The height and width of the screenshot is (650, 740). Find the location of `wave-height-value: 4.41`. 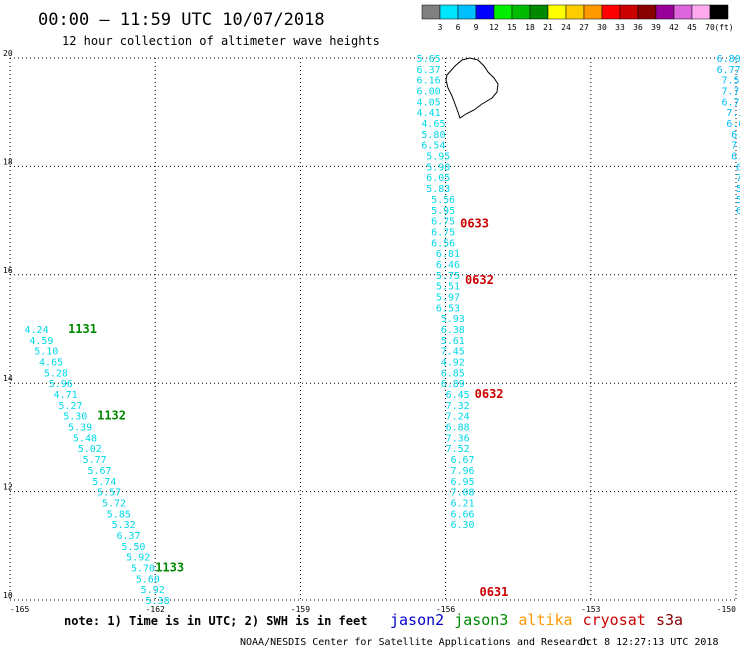

wave-height-value: 4.41 is located at coordinates (429, 113).